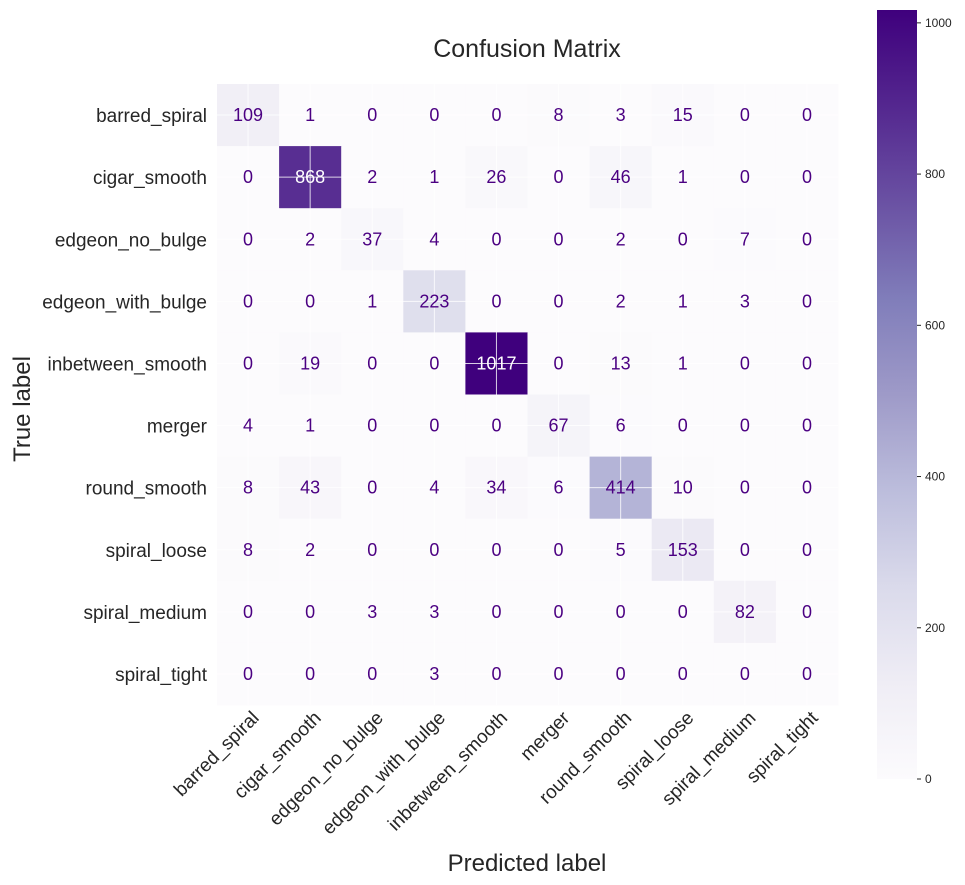 Image resolution: width=965 pixels, height=885 pixels. I want to click on y-tick-label: edgeon_with_bulge, so click(124, 302).